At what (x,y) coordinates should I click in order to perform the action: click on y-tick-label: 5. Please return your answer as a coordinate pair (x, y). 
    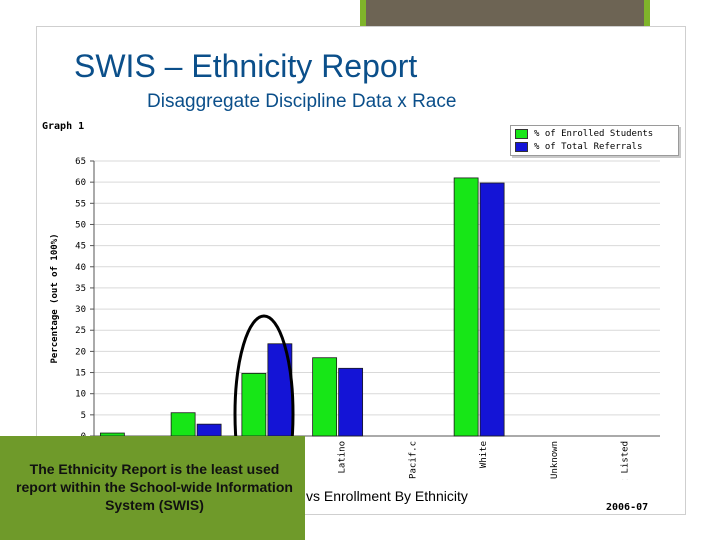
    Looking at the image, I should click on (83, 416).